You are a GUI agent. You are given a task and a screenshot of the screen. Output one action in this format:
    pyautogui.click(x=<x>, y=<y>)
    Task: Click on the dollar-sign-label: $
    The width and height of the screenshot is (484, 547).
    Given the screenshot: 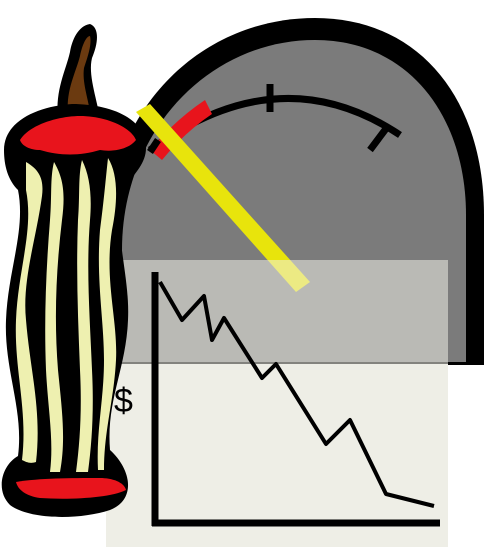 What is the action you would take?
    pyautogui.click(x=123, y=401)
    